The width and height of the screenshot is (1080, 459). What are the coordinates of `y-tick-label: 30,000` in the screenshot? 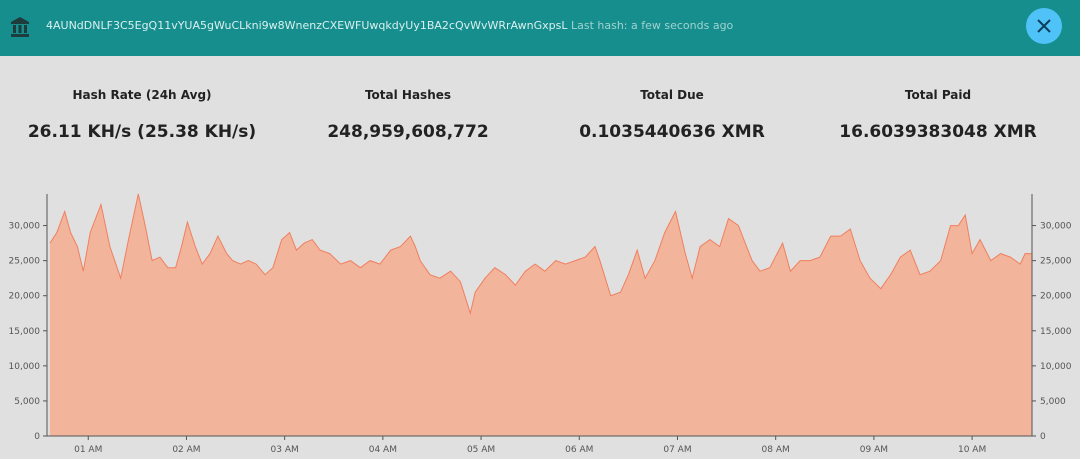 It's located at (25, 227).